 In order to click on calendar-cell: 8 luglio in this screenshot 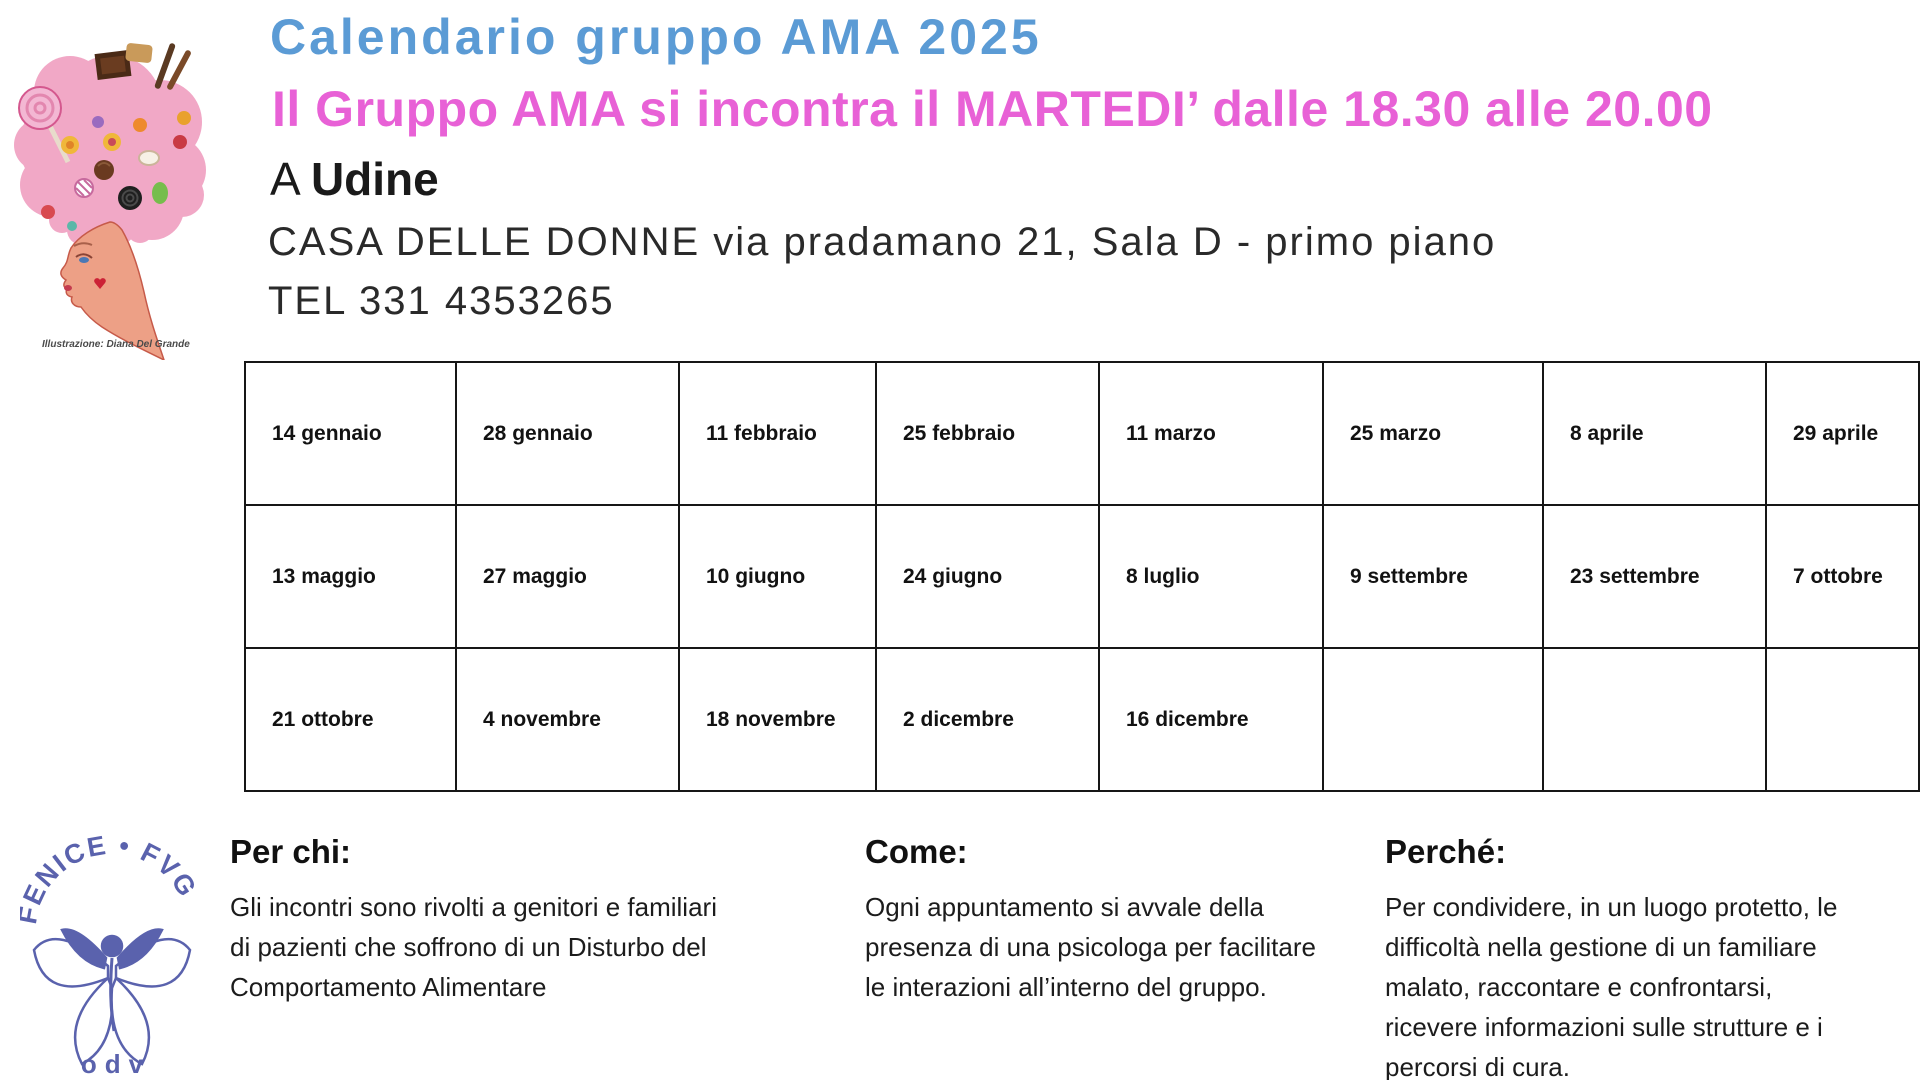, I will do `click(1211, 576)`.